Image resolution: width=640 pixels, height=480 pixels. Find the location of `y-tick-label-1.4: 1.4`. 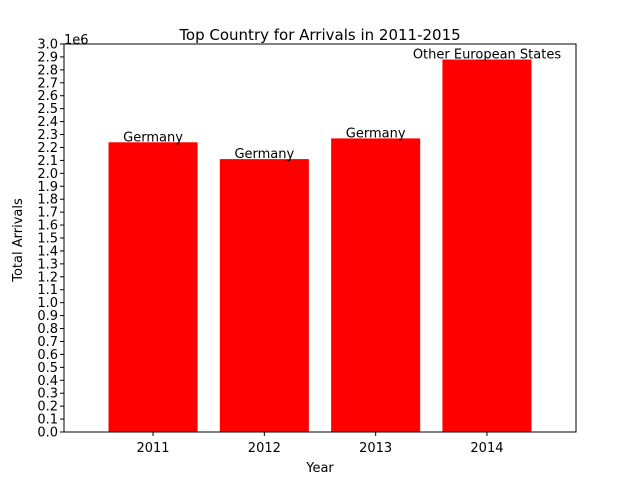

y-tick-label-1.4: 1.4 is located at coordinates (47, 251).